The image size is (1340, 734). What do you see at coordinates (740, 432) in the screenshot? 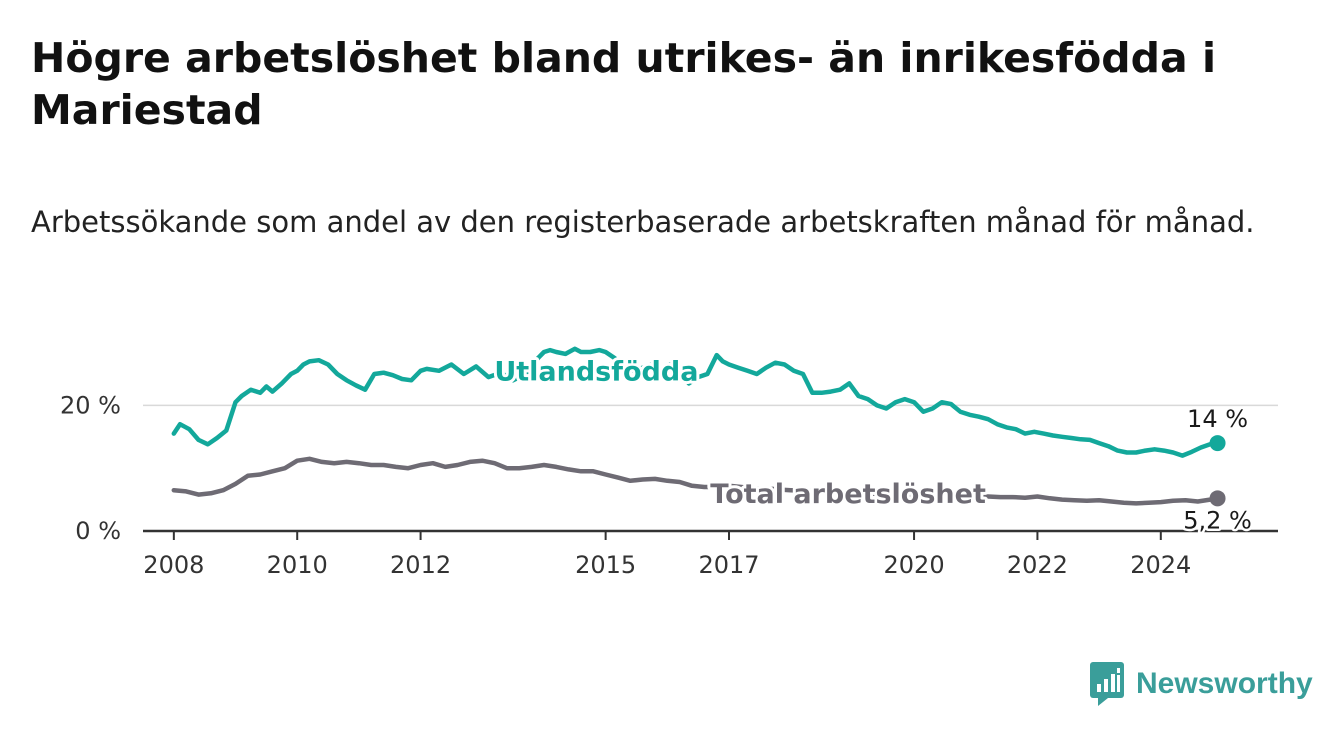
I see `series-labels: Utlandsfödda Total arbetslöshet` at bounding box center [740, 432].